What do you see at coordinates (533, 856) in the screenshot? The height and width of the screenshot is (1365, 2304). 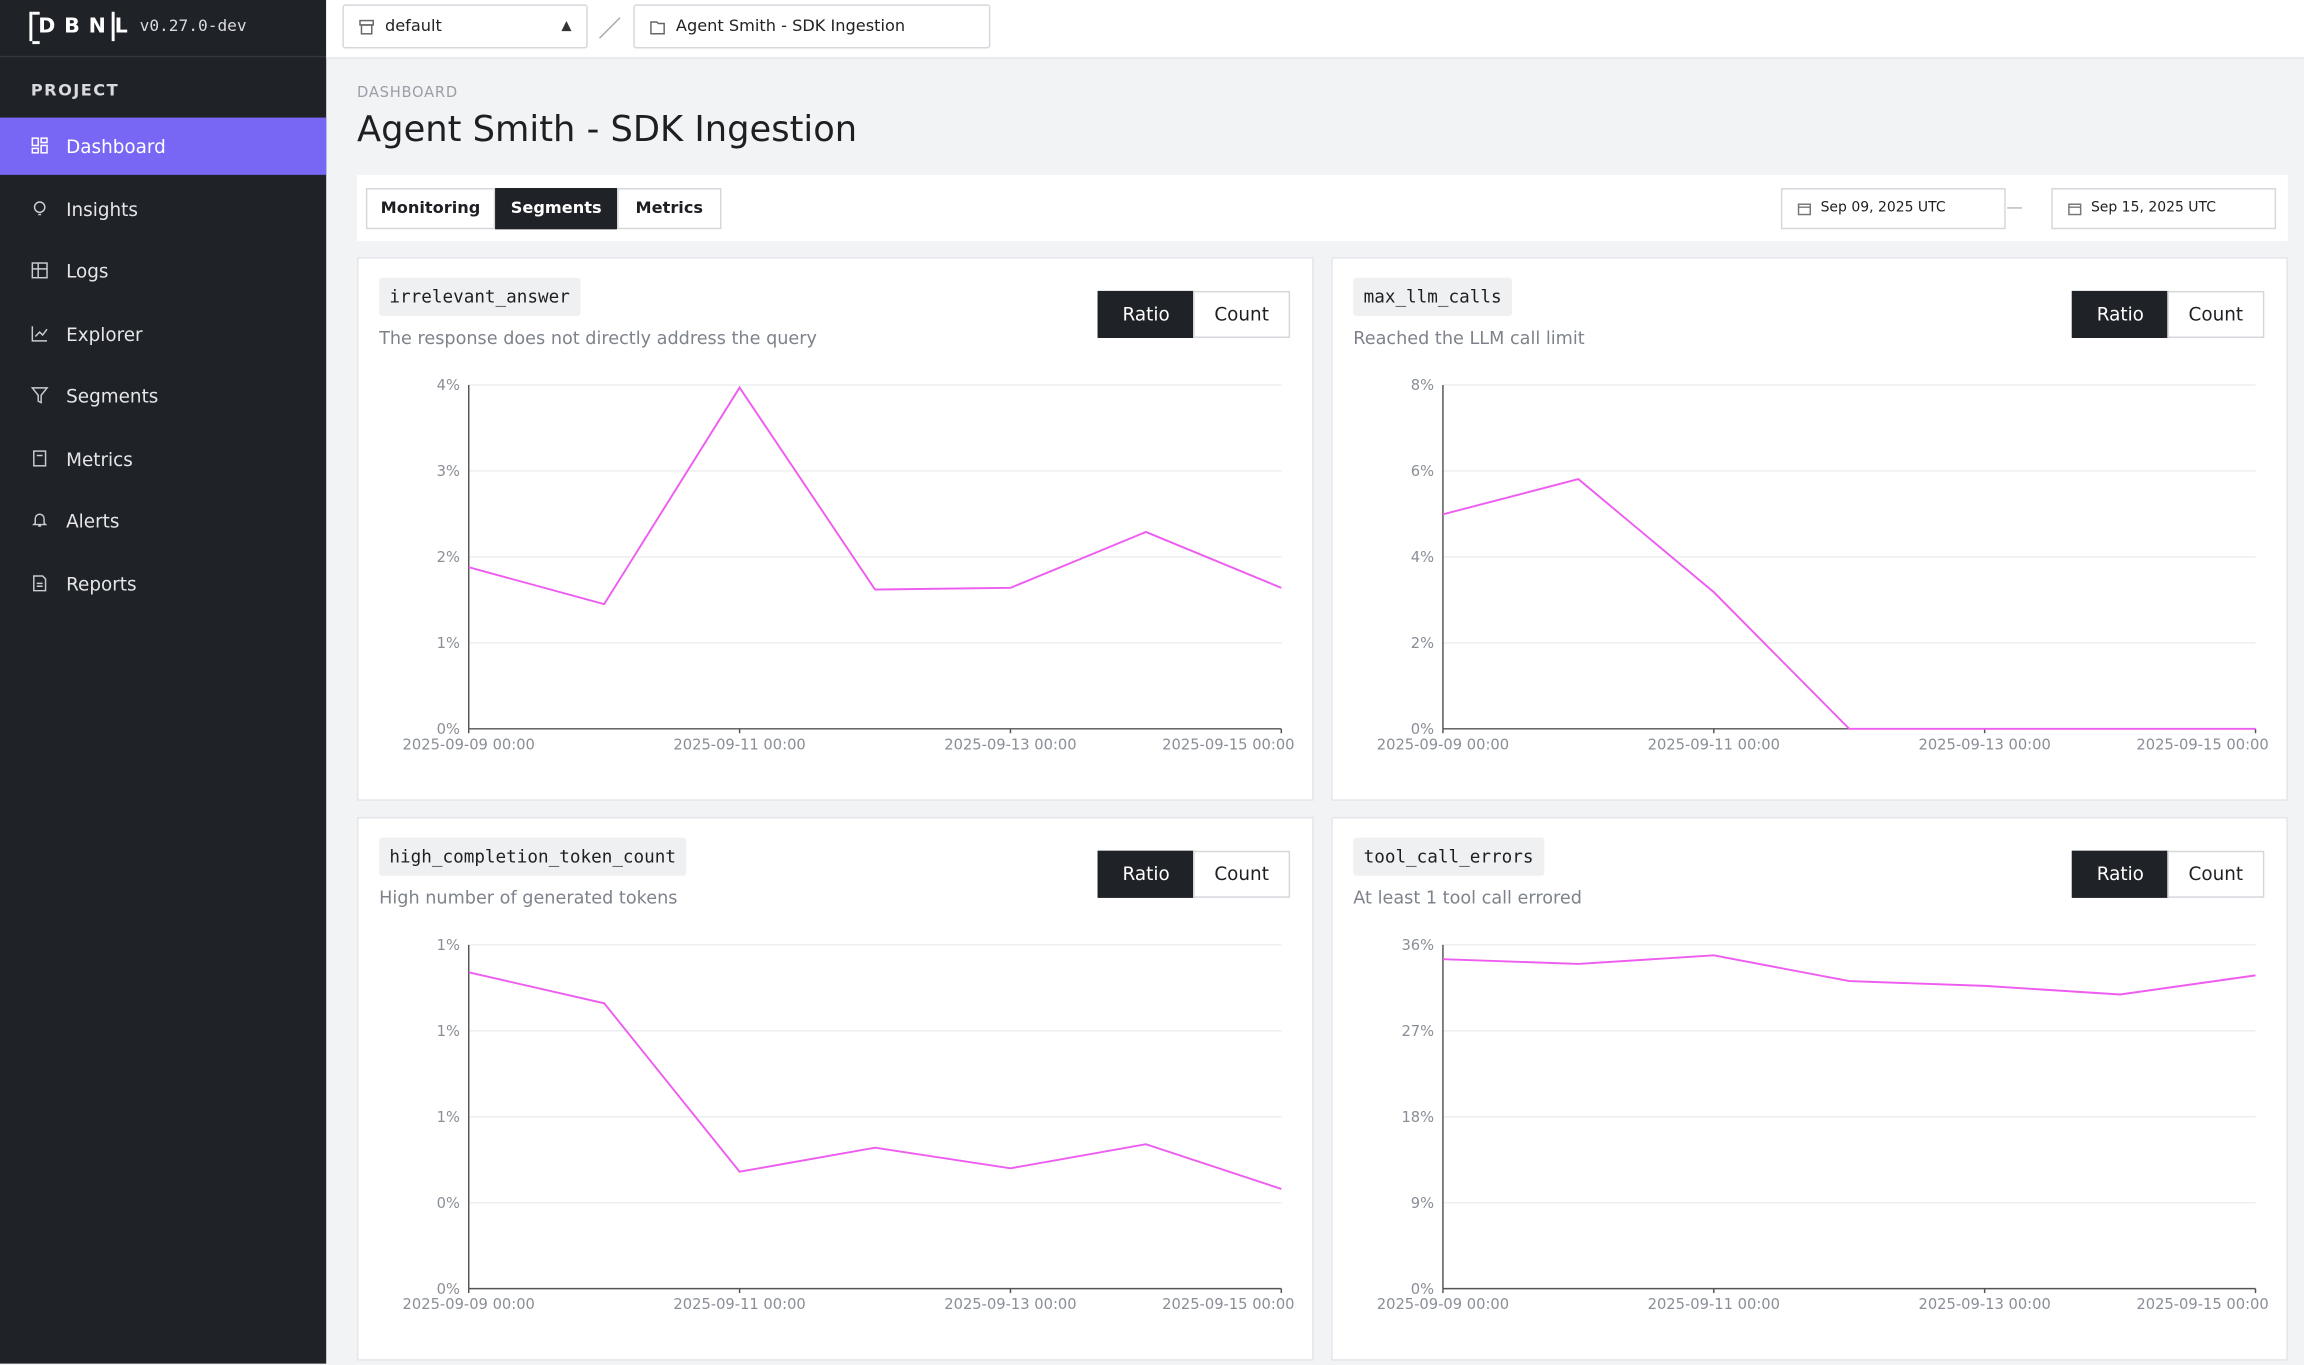 I see `chart-title: high_completion_token_count` at bounding box center [533, 856].